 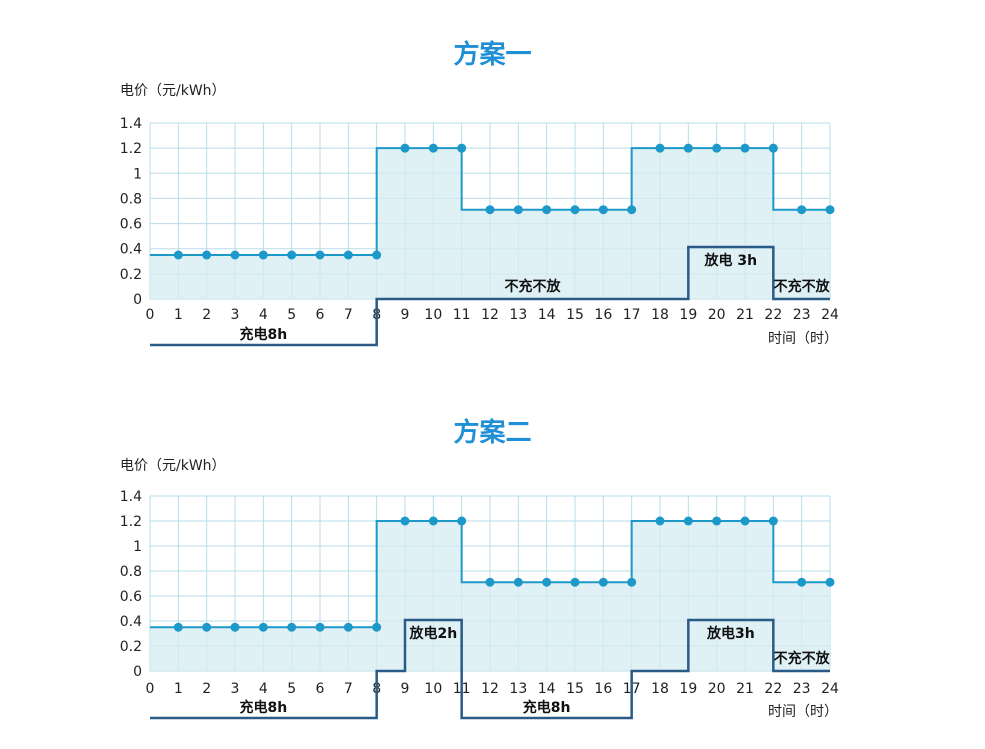 What do you see at coordinates (731, 260) in the screenshot?
I see `schedule-label: 放电 3h` at bounding box center [731, 260].